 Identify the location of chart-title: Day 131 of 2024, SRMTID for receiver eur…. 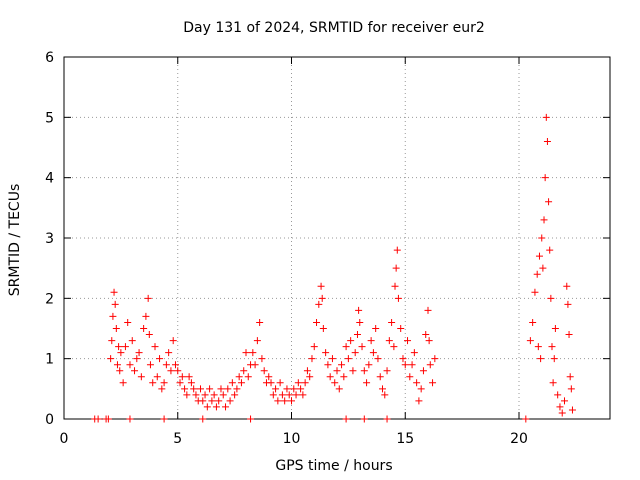
(334, 28).